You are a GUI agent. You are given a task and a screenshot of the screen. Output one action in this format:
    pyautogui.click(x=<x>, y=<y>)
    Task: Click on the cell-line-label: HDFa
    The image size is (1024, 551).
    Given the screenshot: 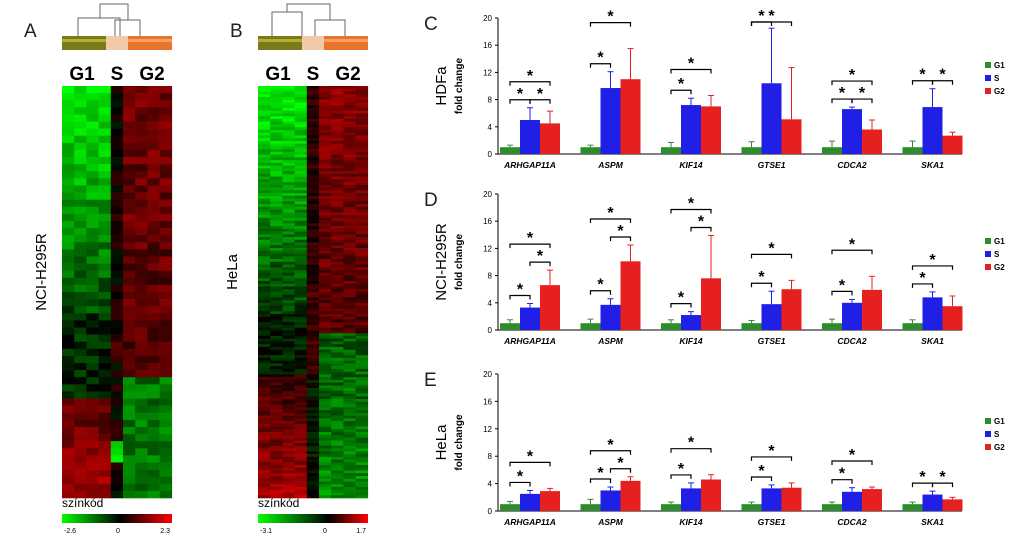 What is the action you would take?
    pyautogui.click(x=441, y=86)
    